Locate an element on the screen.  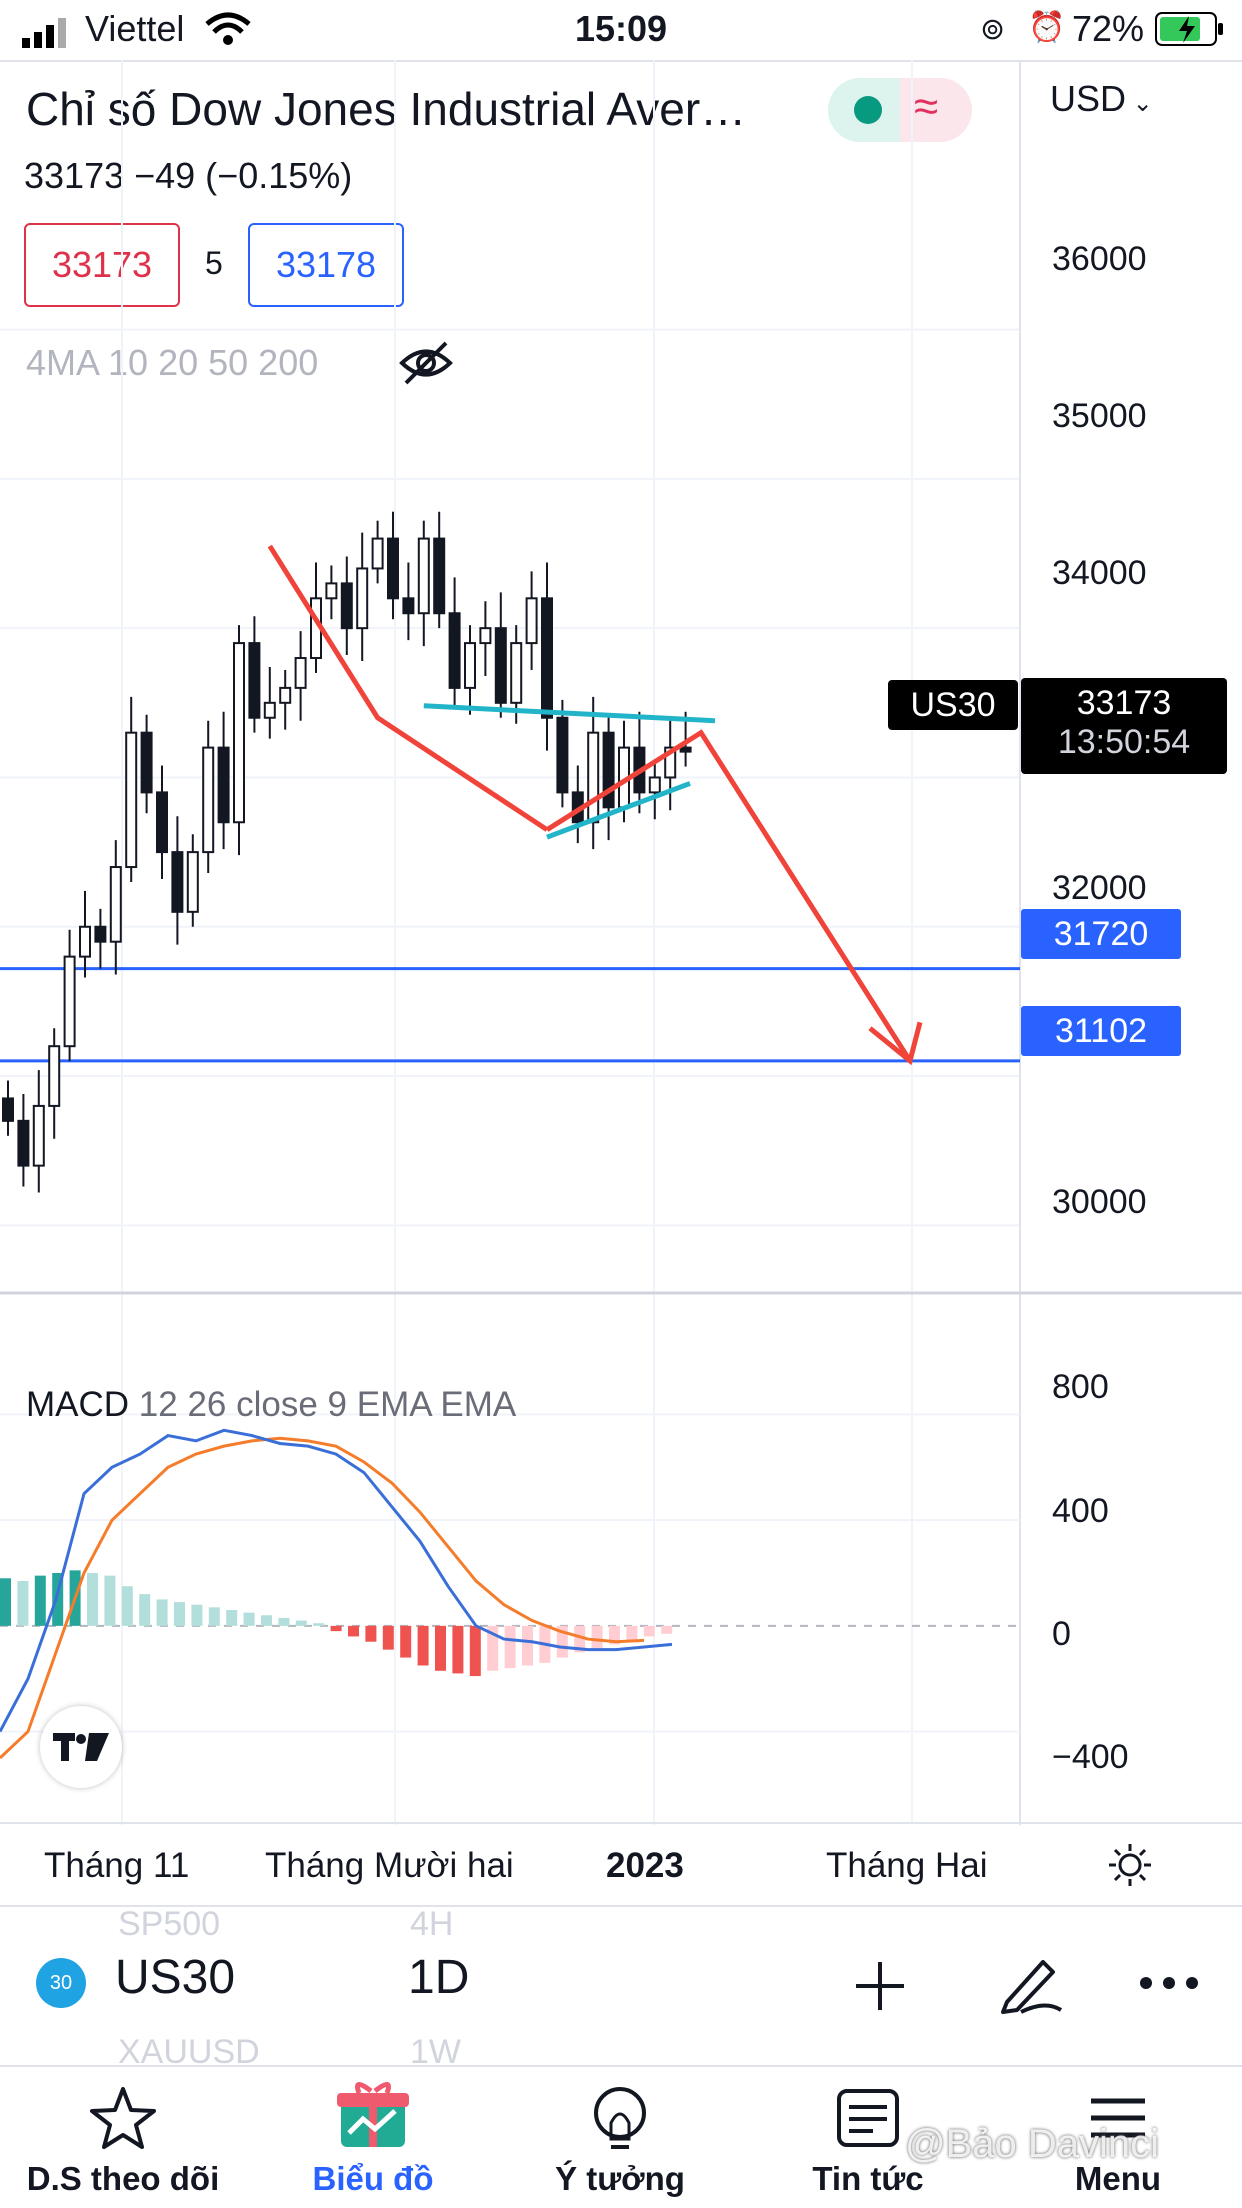
tradingview-logo is located at coordinates (81, 1747).